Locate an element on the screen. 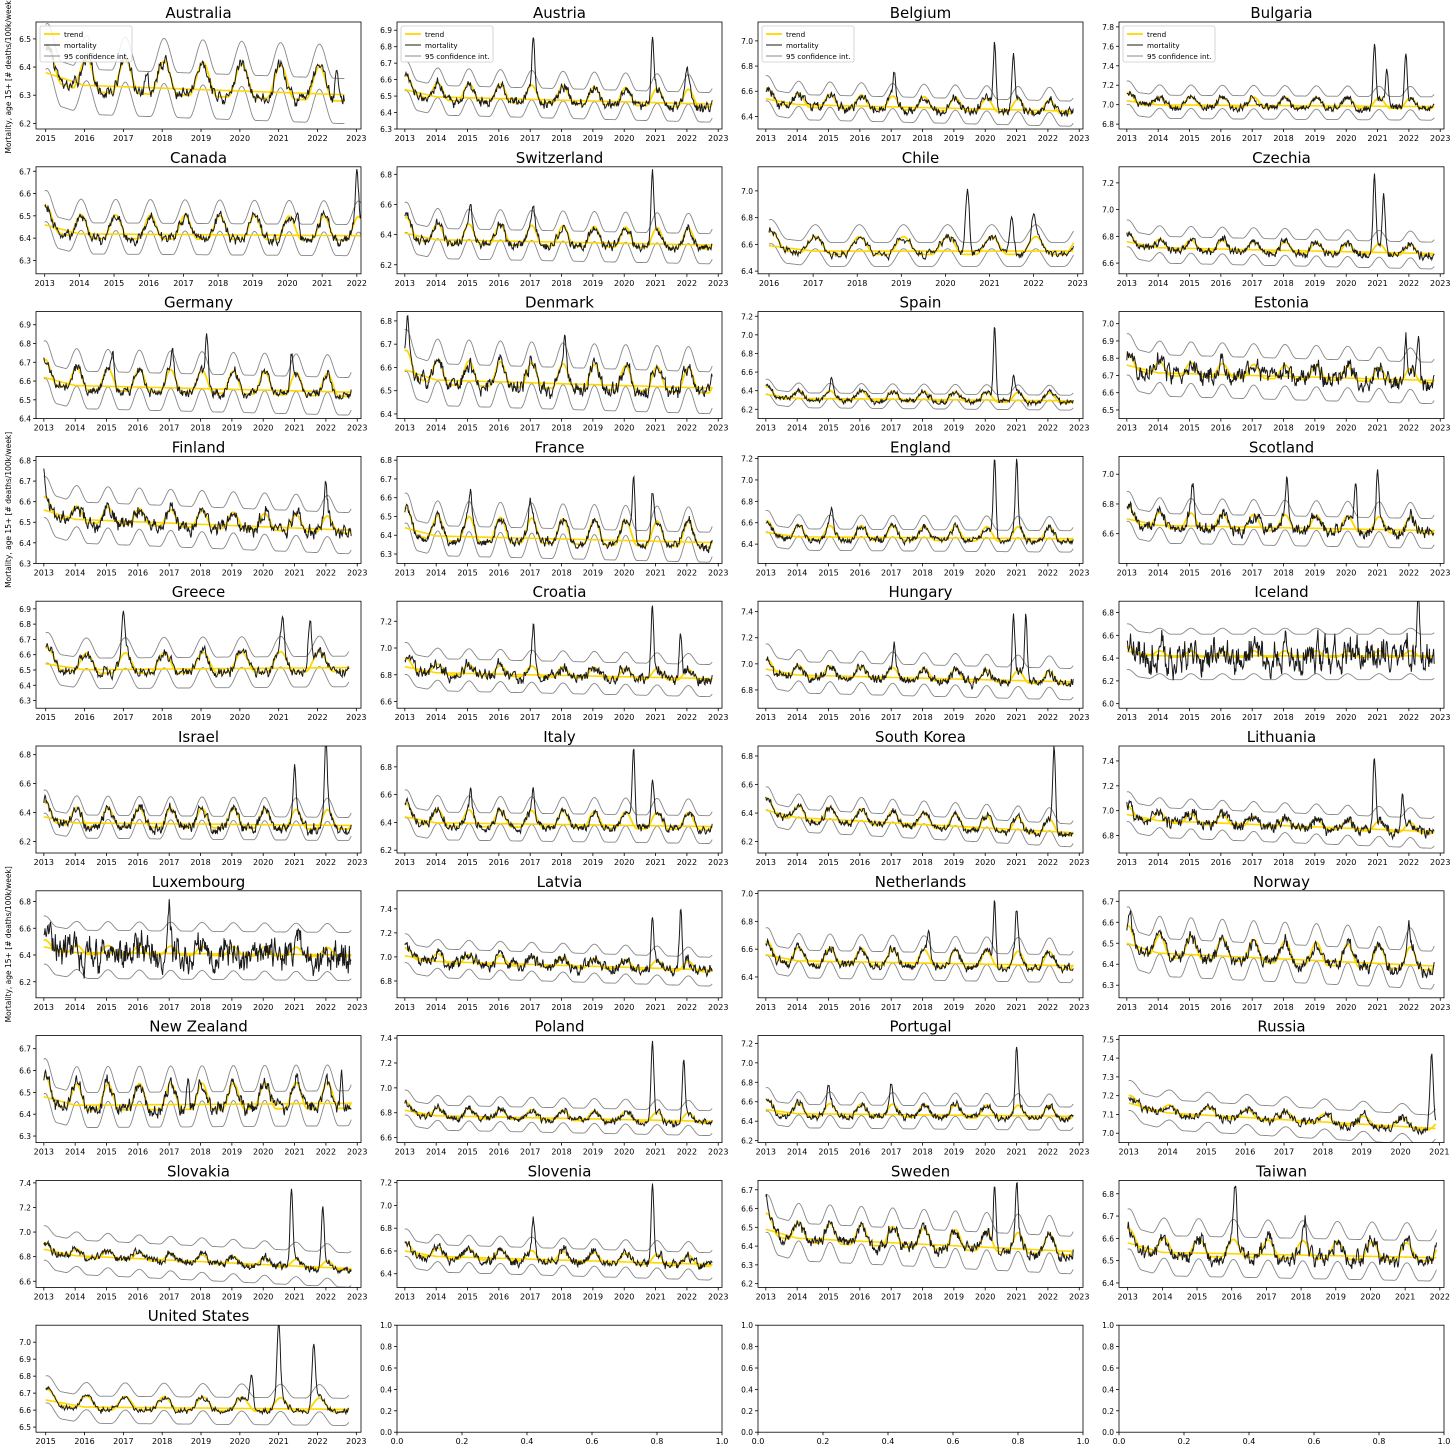 The height and width of the screenshot is (1456, 1456). y-tick-label: 6.5 is located at coordinates (1108, 1261).